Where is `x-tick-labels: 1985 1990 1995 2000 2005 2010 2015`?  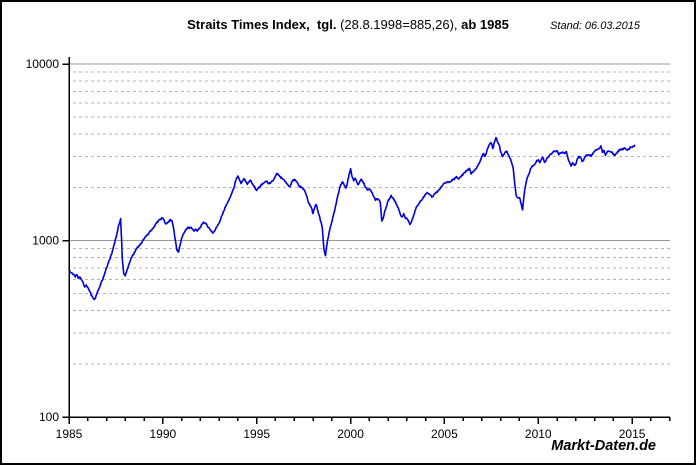
x-tick-labels: 1985 1990 1995 2000 2005 2010 2015 is located at coordinates (363, 429).